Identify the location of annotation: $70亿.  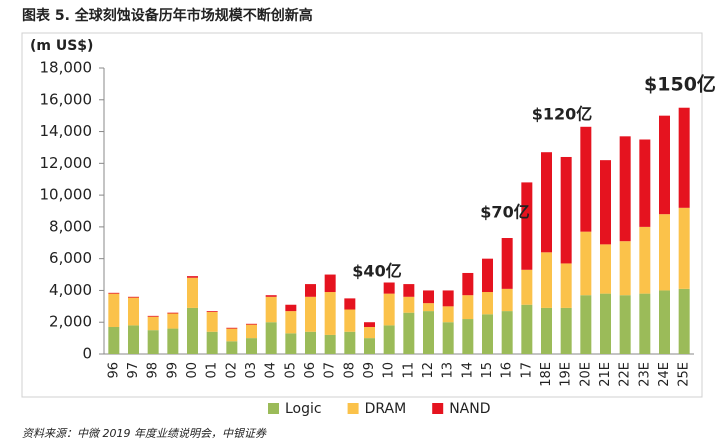
(504, 212).